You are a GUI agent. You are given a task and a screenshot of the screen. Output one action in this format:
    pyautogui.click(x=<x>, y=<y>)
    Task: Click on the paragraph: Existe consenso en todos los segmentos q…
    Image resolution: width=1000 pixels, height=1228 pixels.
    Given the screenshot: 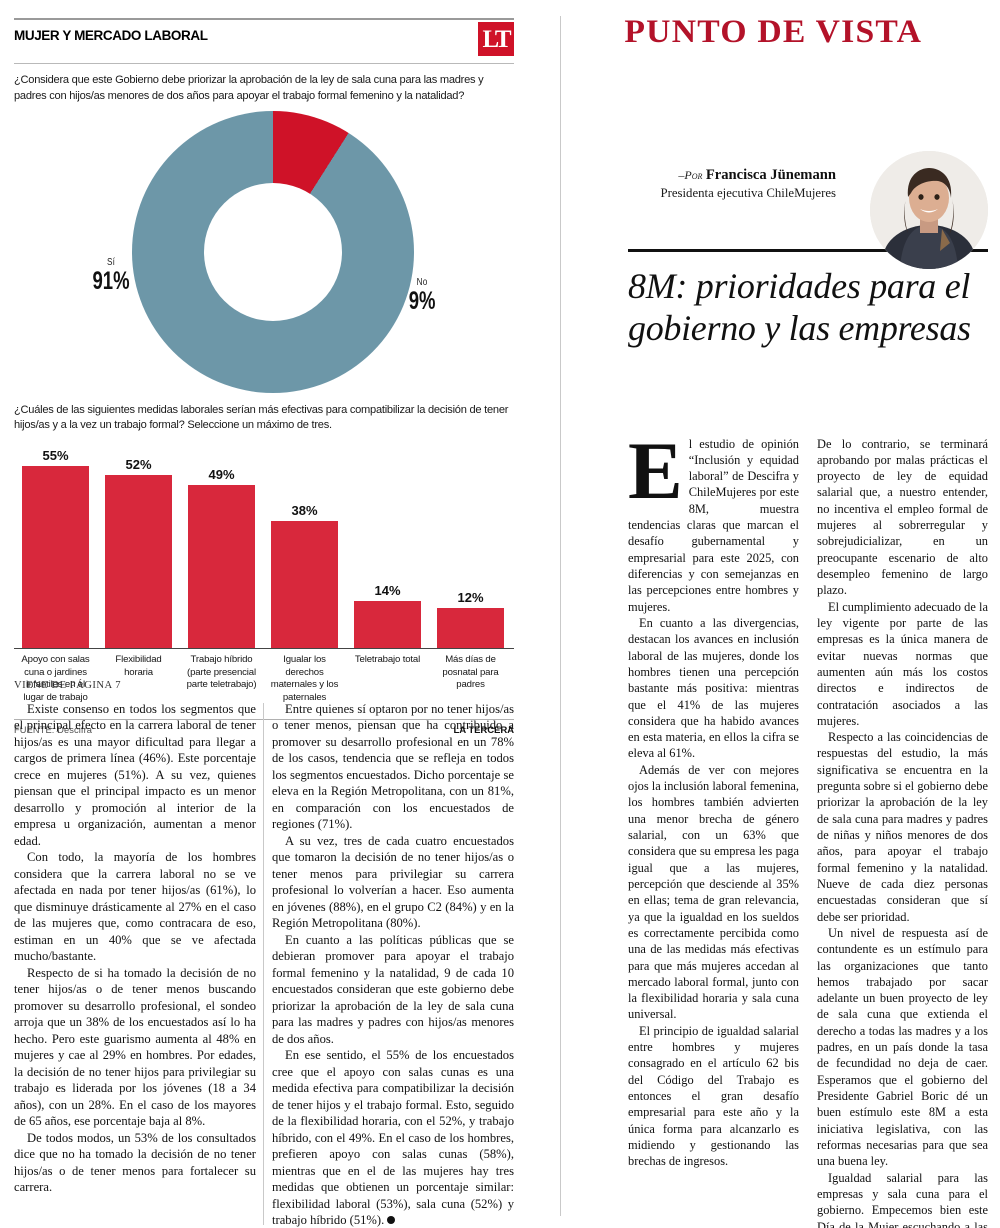 What is the action you would take?
    pyautogui.click(x=135, y=775)
    